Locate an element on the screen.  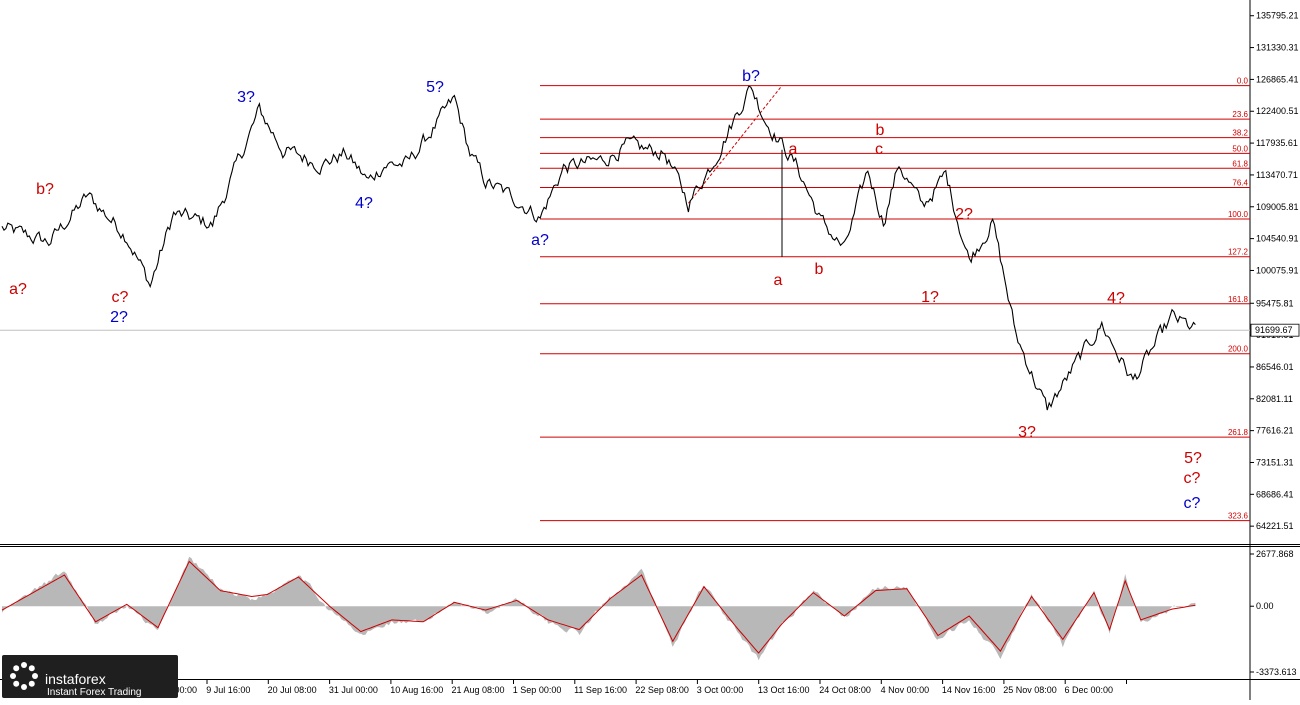
x-tick-label: 14 Nov 16:00 is located at coordinates (969, 690).